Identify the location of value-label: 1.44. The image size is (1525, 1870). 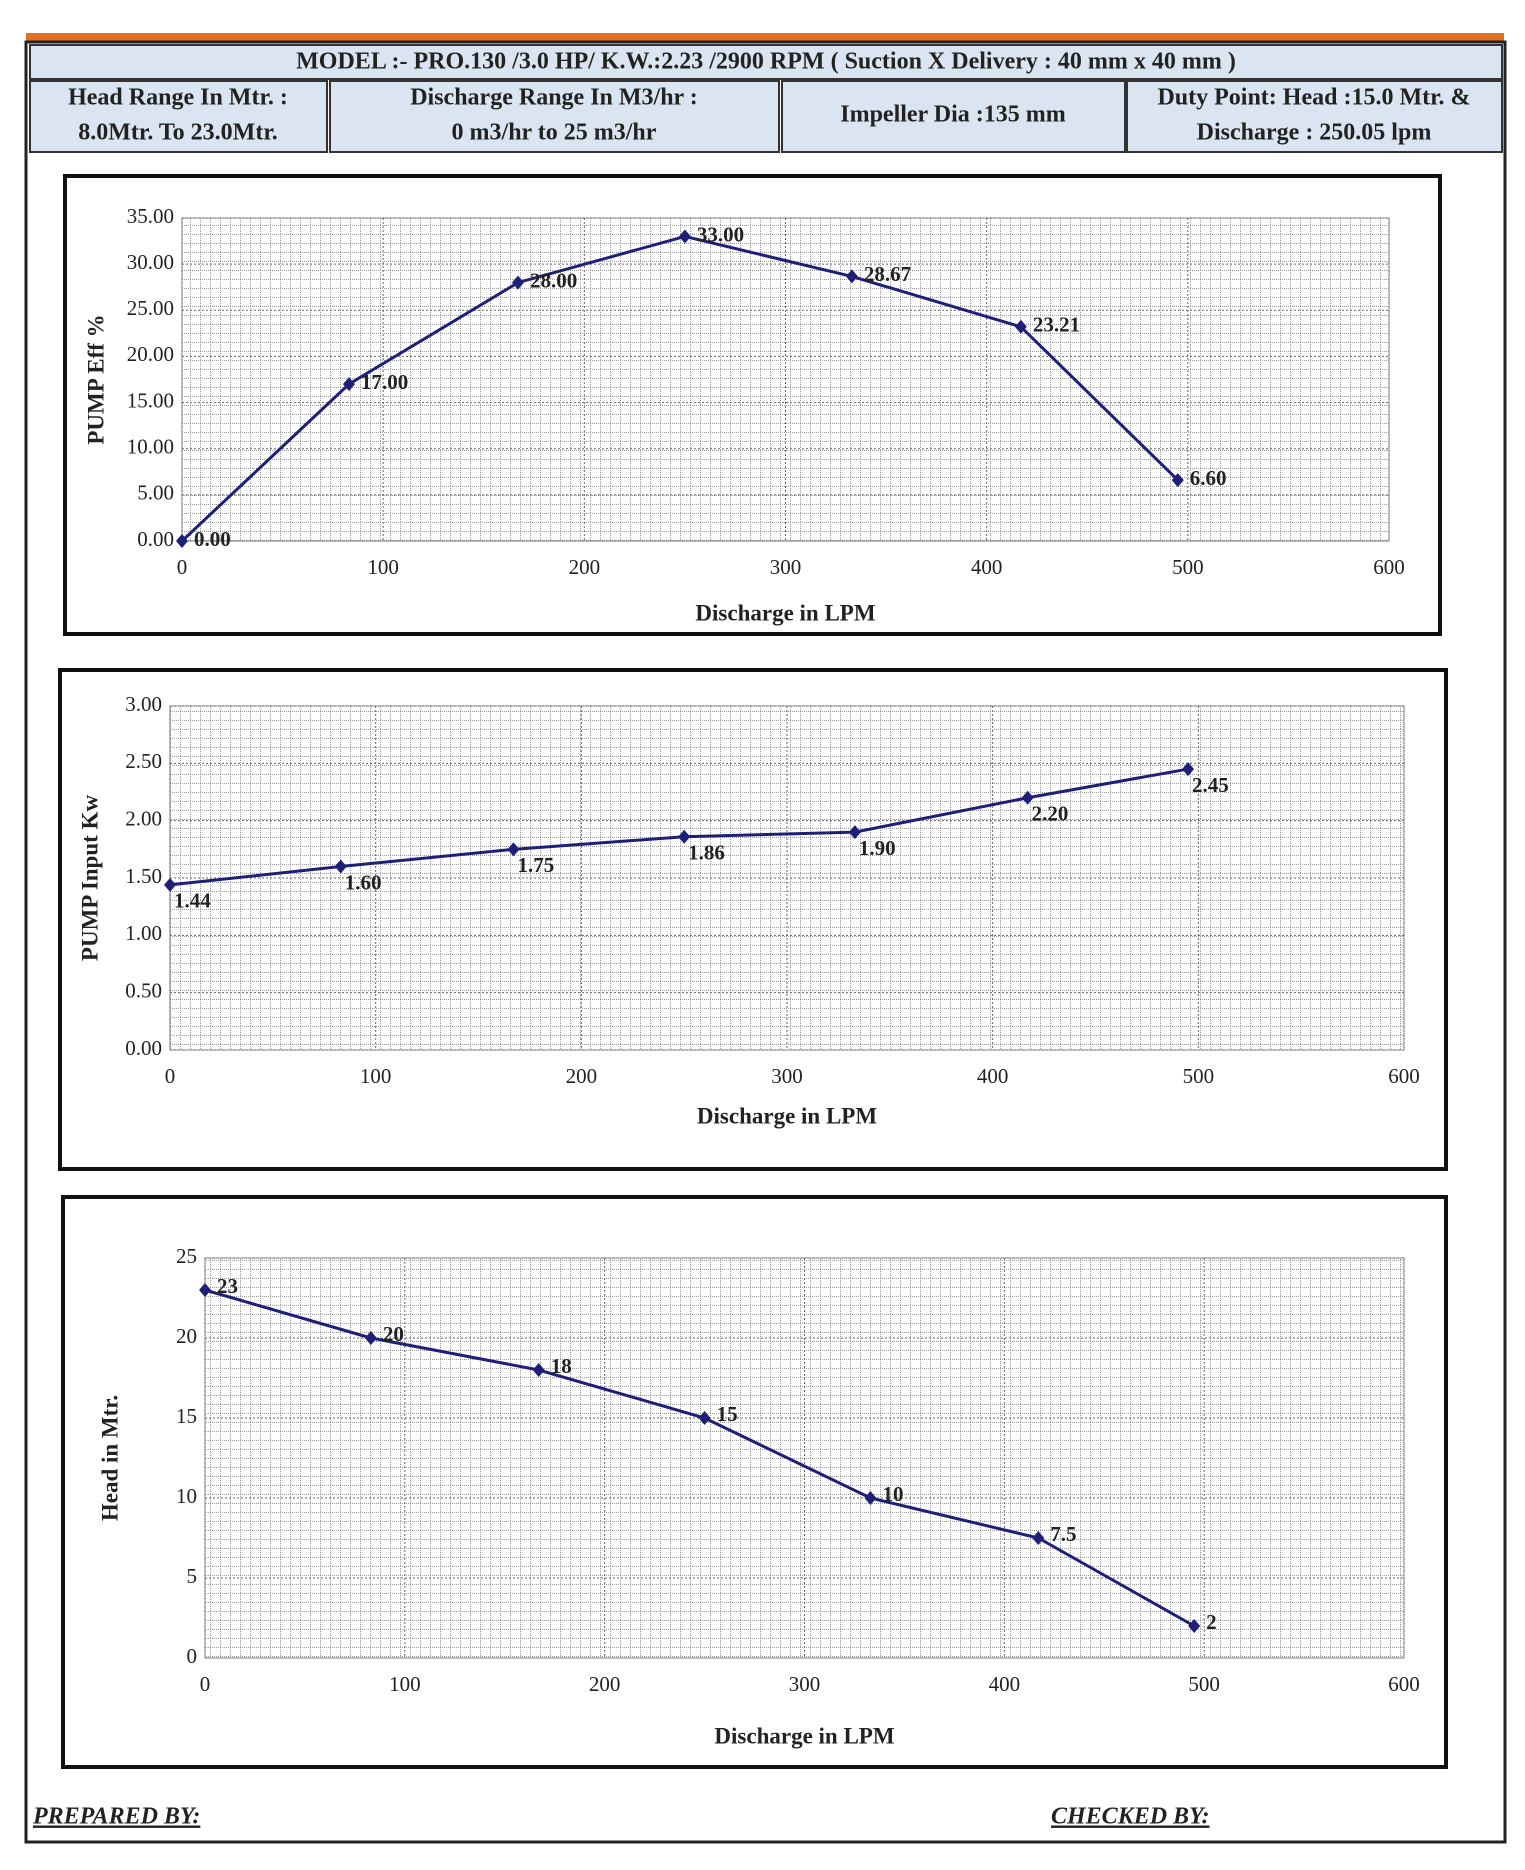
(192, 901).